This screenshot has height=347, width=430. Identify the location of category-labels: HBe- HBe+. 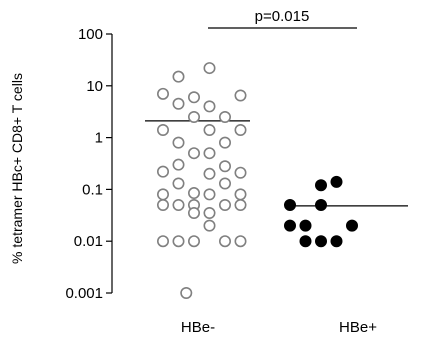
(279, 327).